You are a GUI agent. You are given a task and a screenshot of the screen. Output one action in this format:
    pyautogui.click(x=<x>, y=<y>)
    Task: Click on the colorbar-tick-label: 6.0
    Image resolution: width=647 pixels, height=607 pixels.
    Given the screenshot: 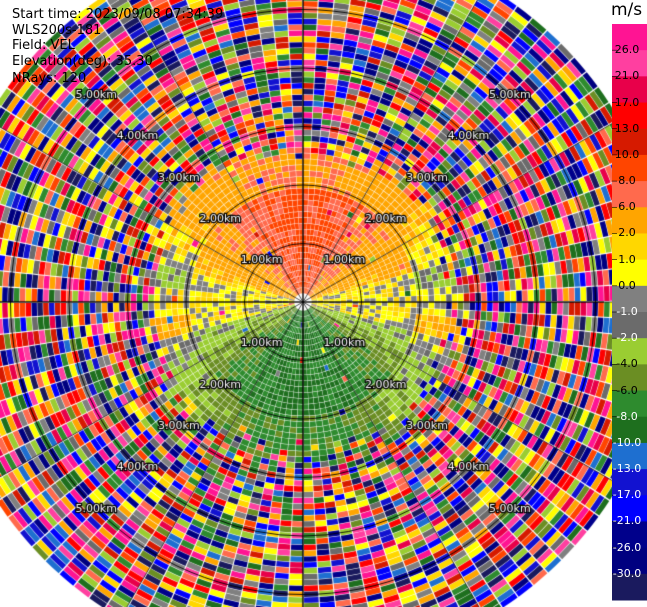 What is the action you would take?
    pyautogui.click(x=627, y=207)
    